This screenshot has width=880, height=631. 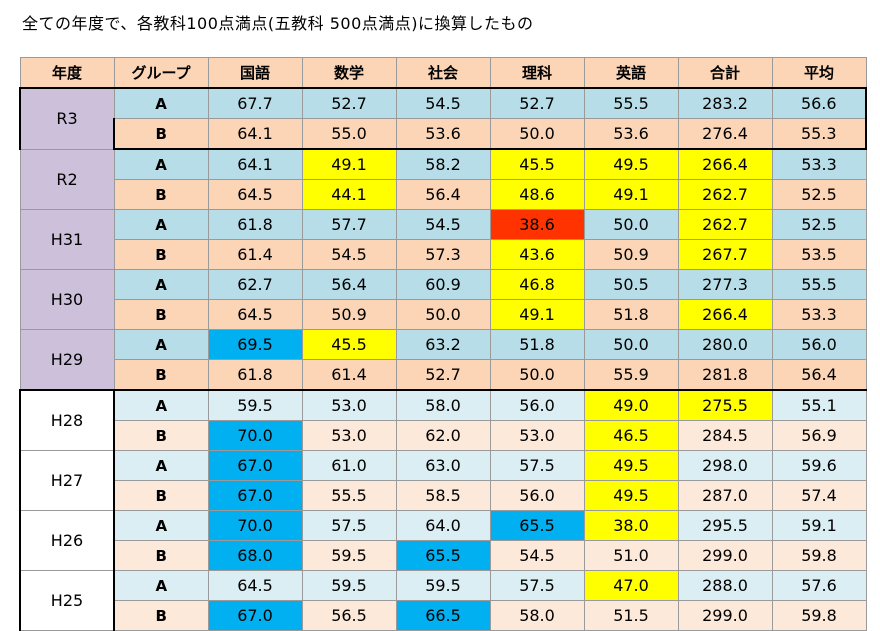 What do you see at coordinates (819, 103) in the screenshot?
I see `average-score-cell: 56.6` at bounding box center [819, 103].